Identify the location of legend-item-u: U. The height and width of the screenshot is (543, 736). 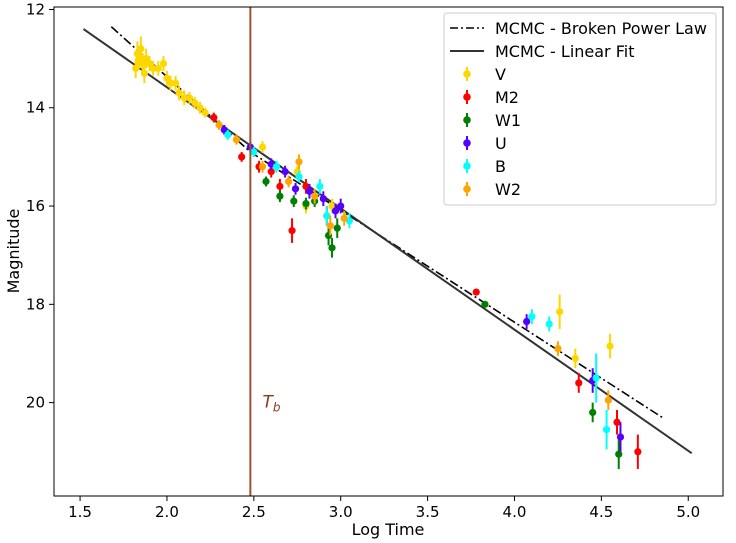
(485, 143).